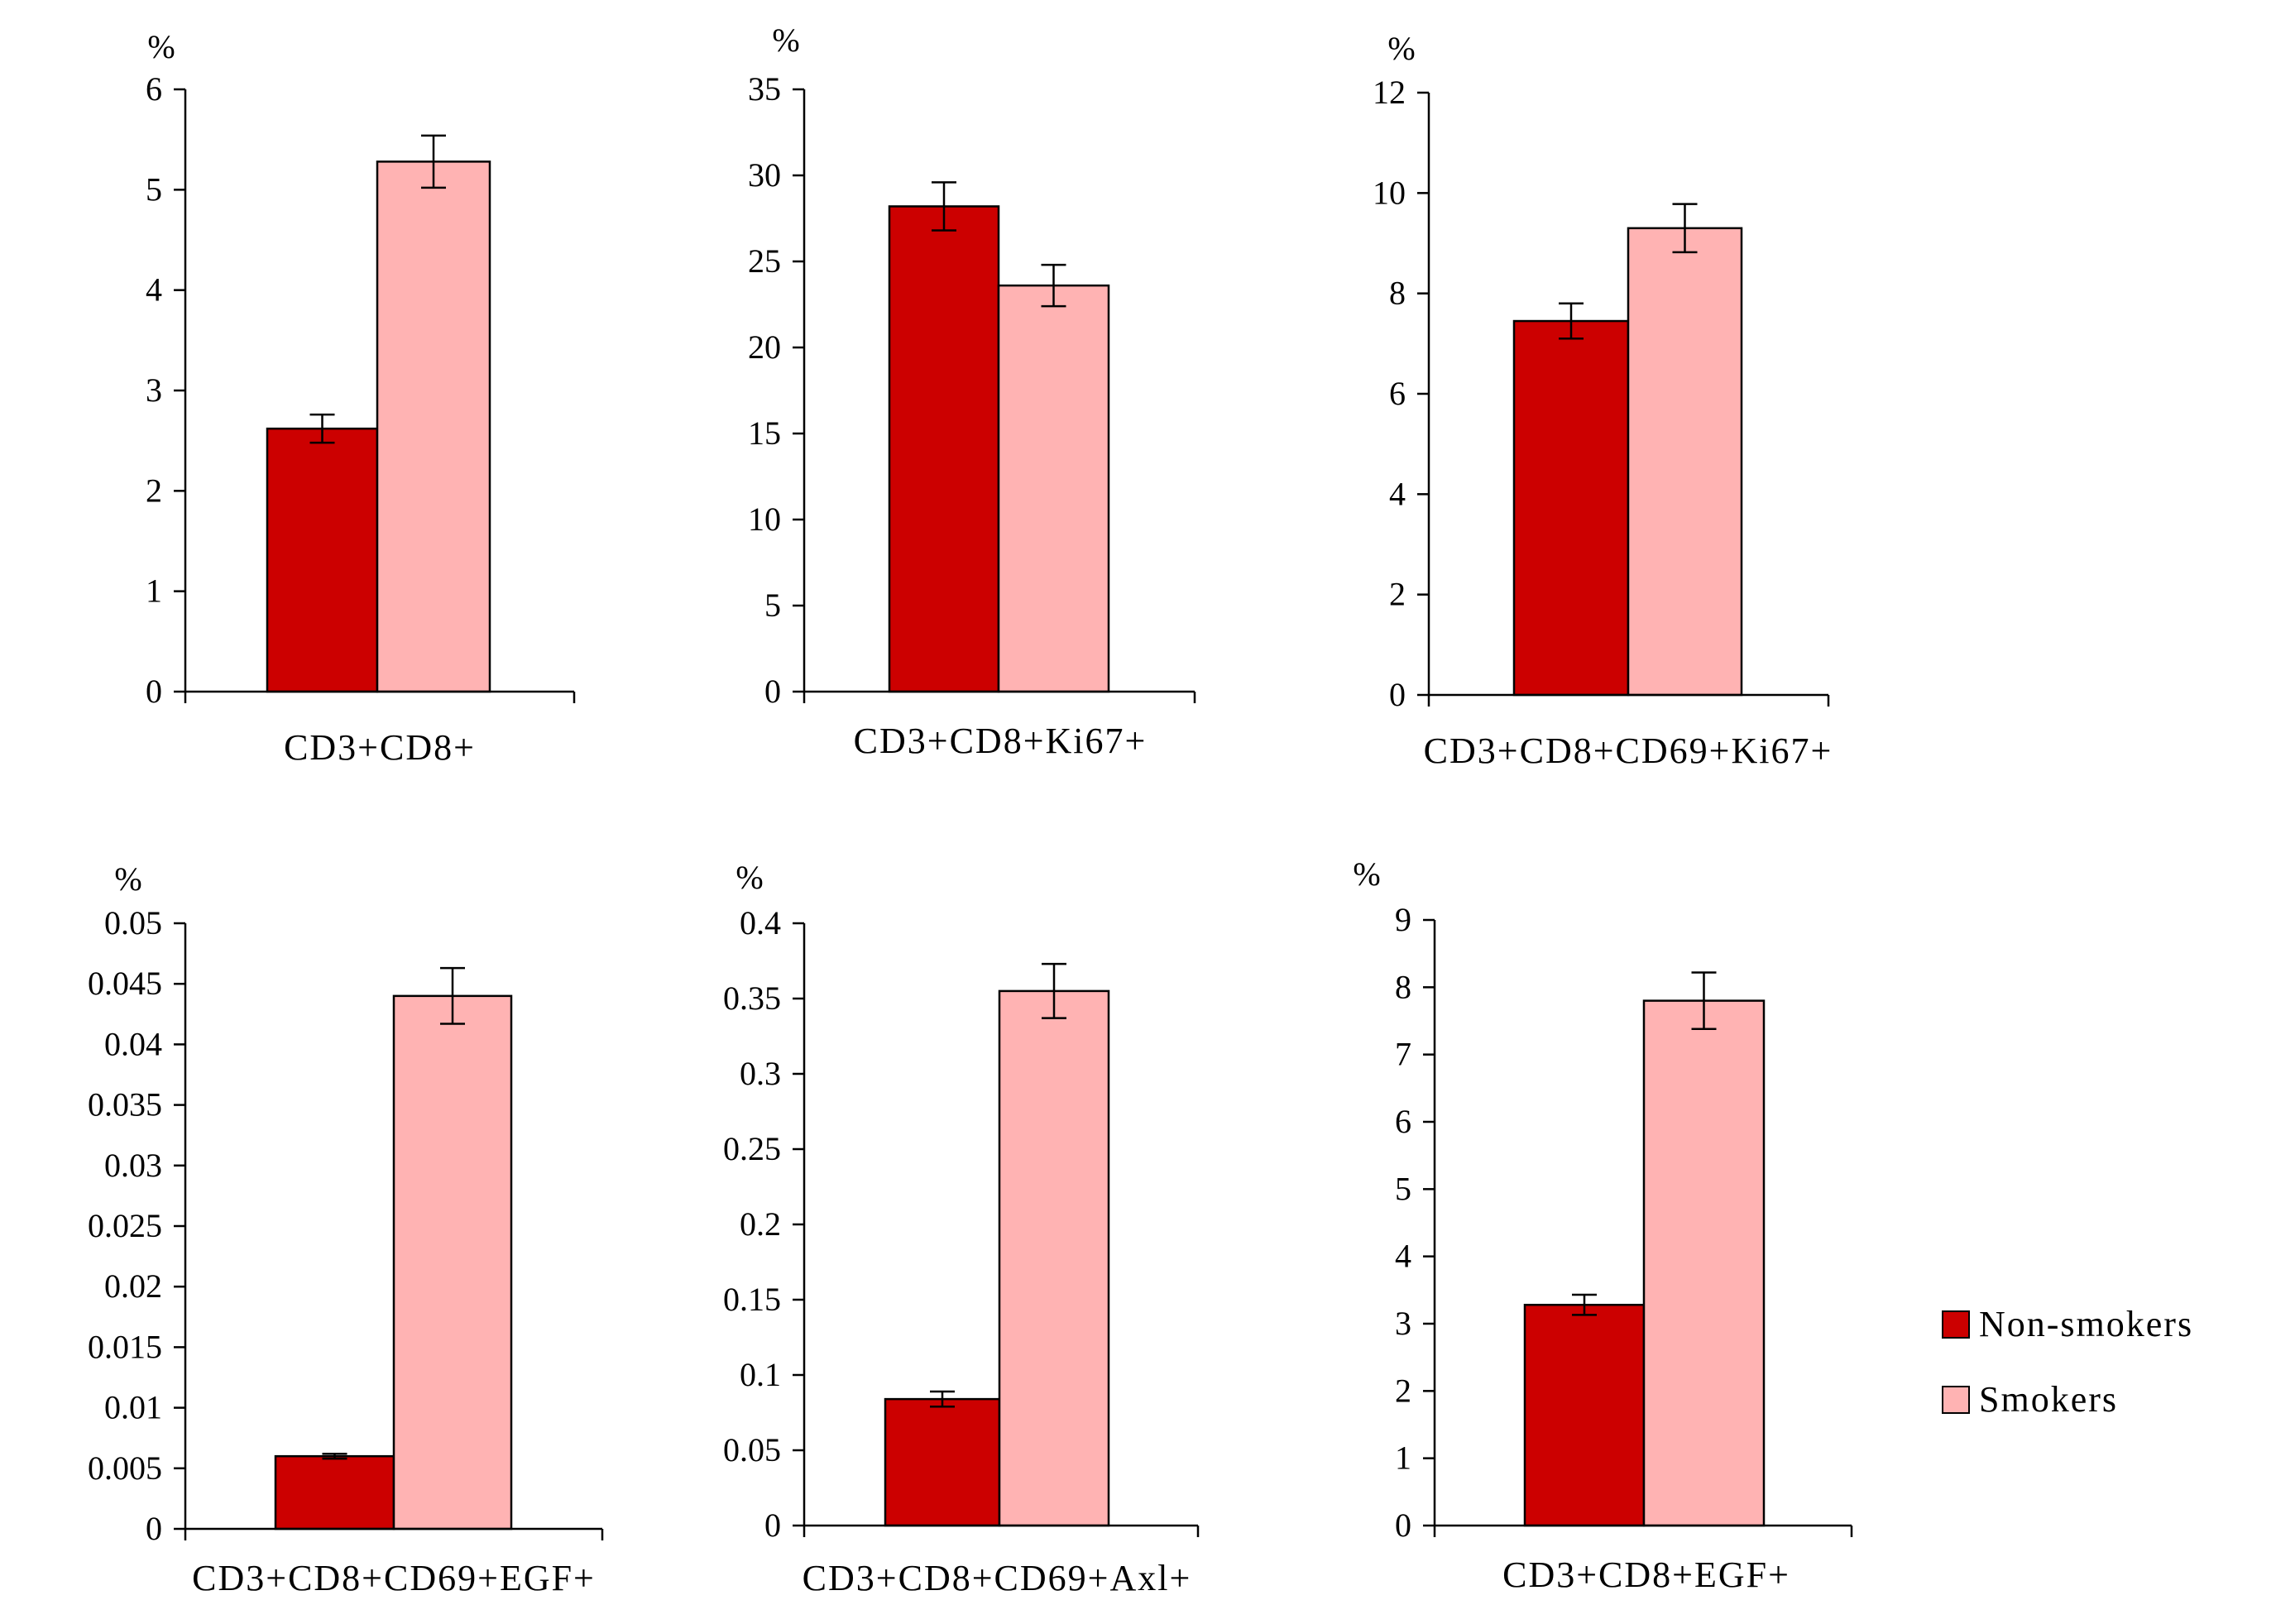 The width and height of the screenshot is (2276, 1624). What do you see at coordinates (133, 1043) in the screenshot?
I see `y-tick-label: 0.04` at bounding box center [133, 1043].